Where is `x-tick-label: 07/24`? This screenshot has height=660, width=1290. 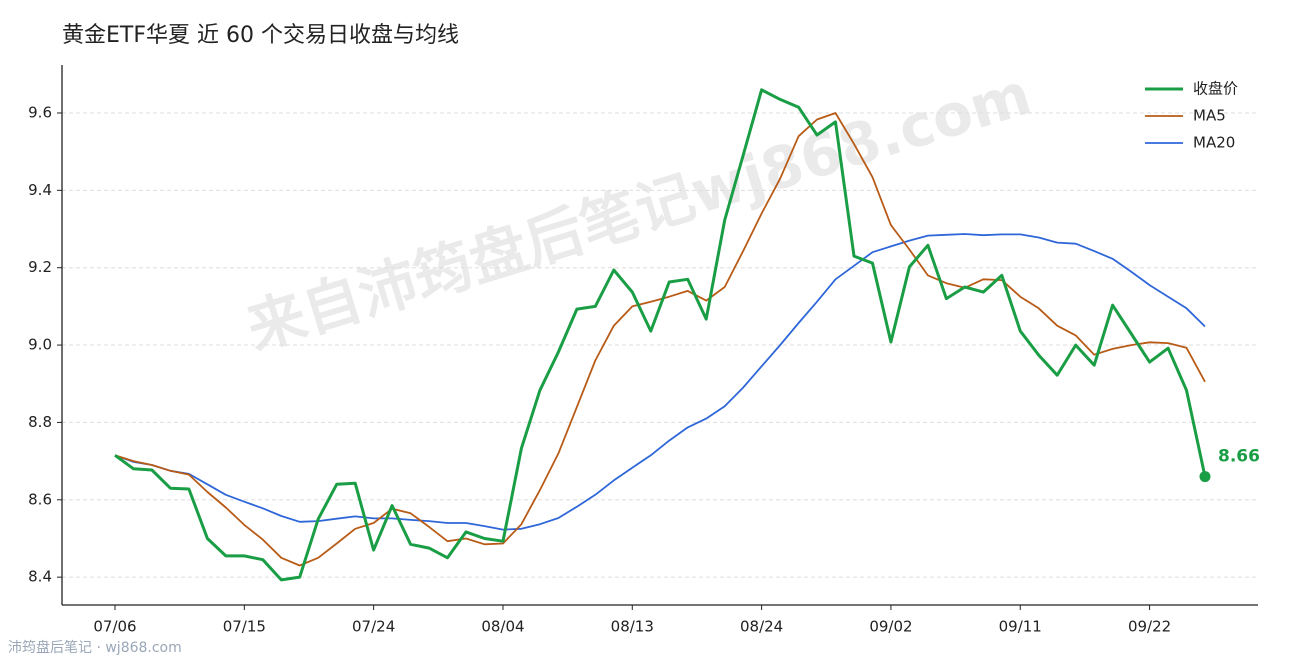
x-tick-label: 07/24 is located at coordinates (373, 627).